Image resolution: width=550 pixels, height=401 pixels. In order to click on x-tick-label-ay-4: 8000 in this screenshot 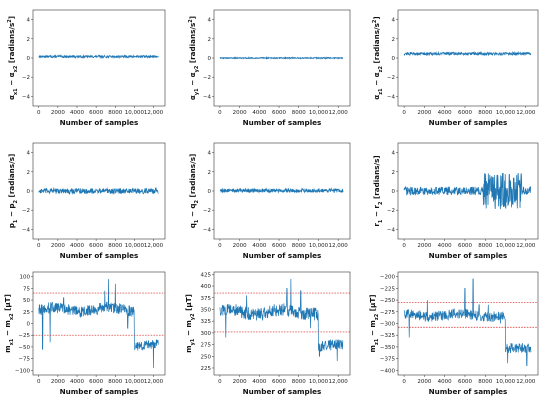, I will do `click(299, 113)`.